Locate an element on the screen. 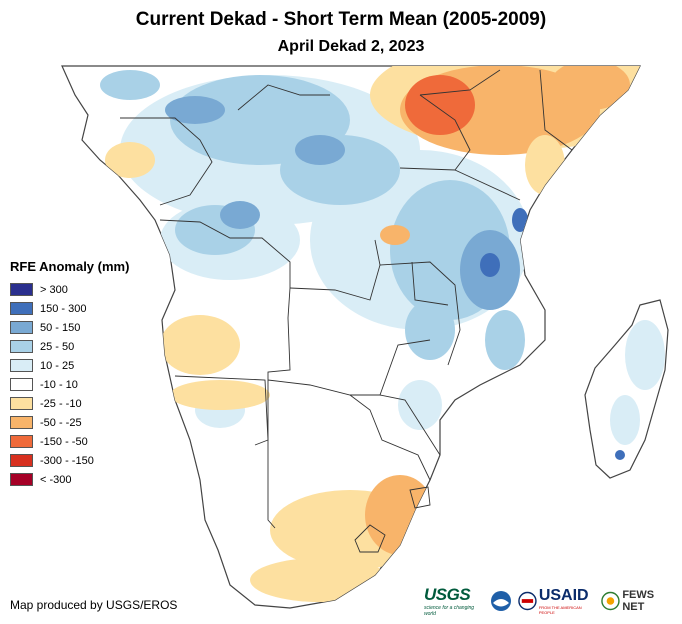 The width and height of the screenshot is (682, 624). noaa-logo is located at coordinates (501, 601).